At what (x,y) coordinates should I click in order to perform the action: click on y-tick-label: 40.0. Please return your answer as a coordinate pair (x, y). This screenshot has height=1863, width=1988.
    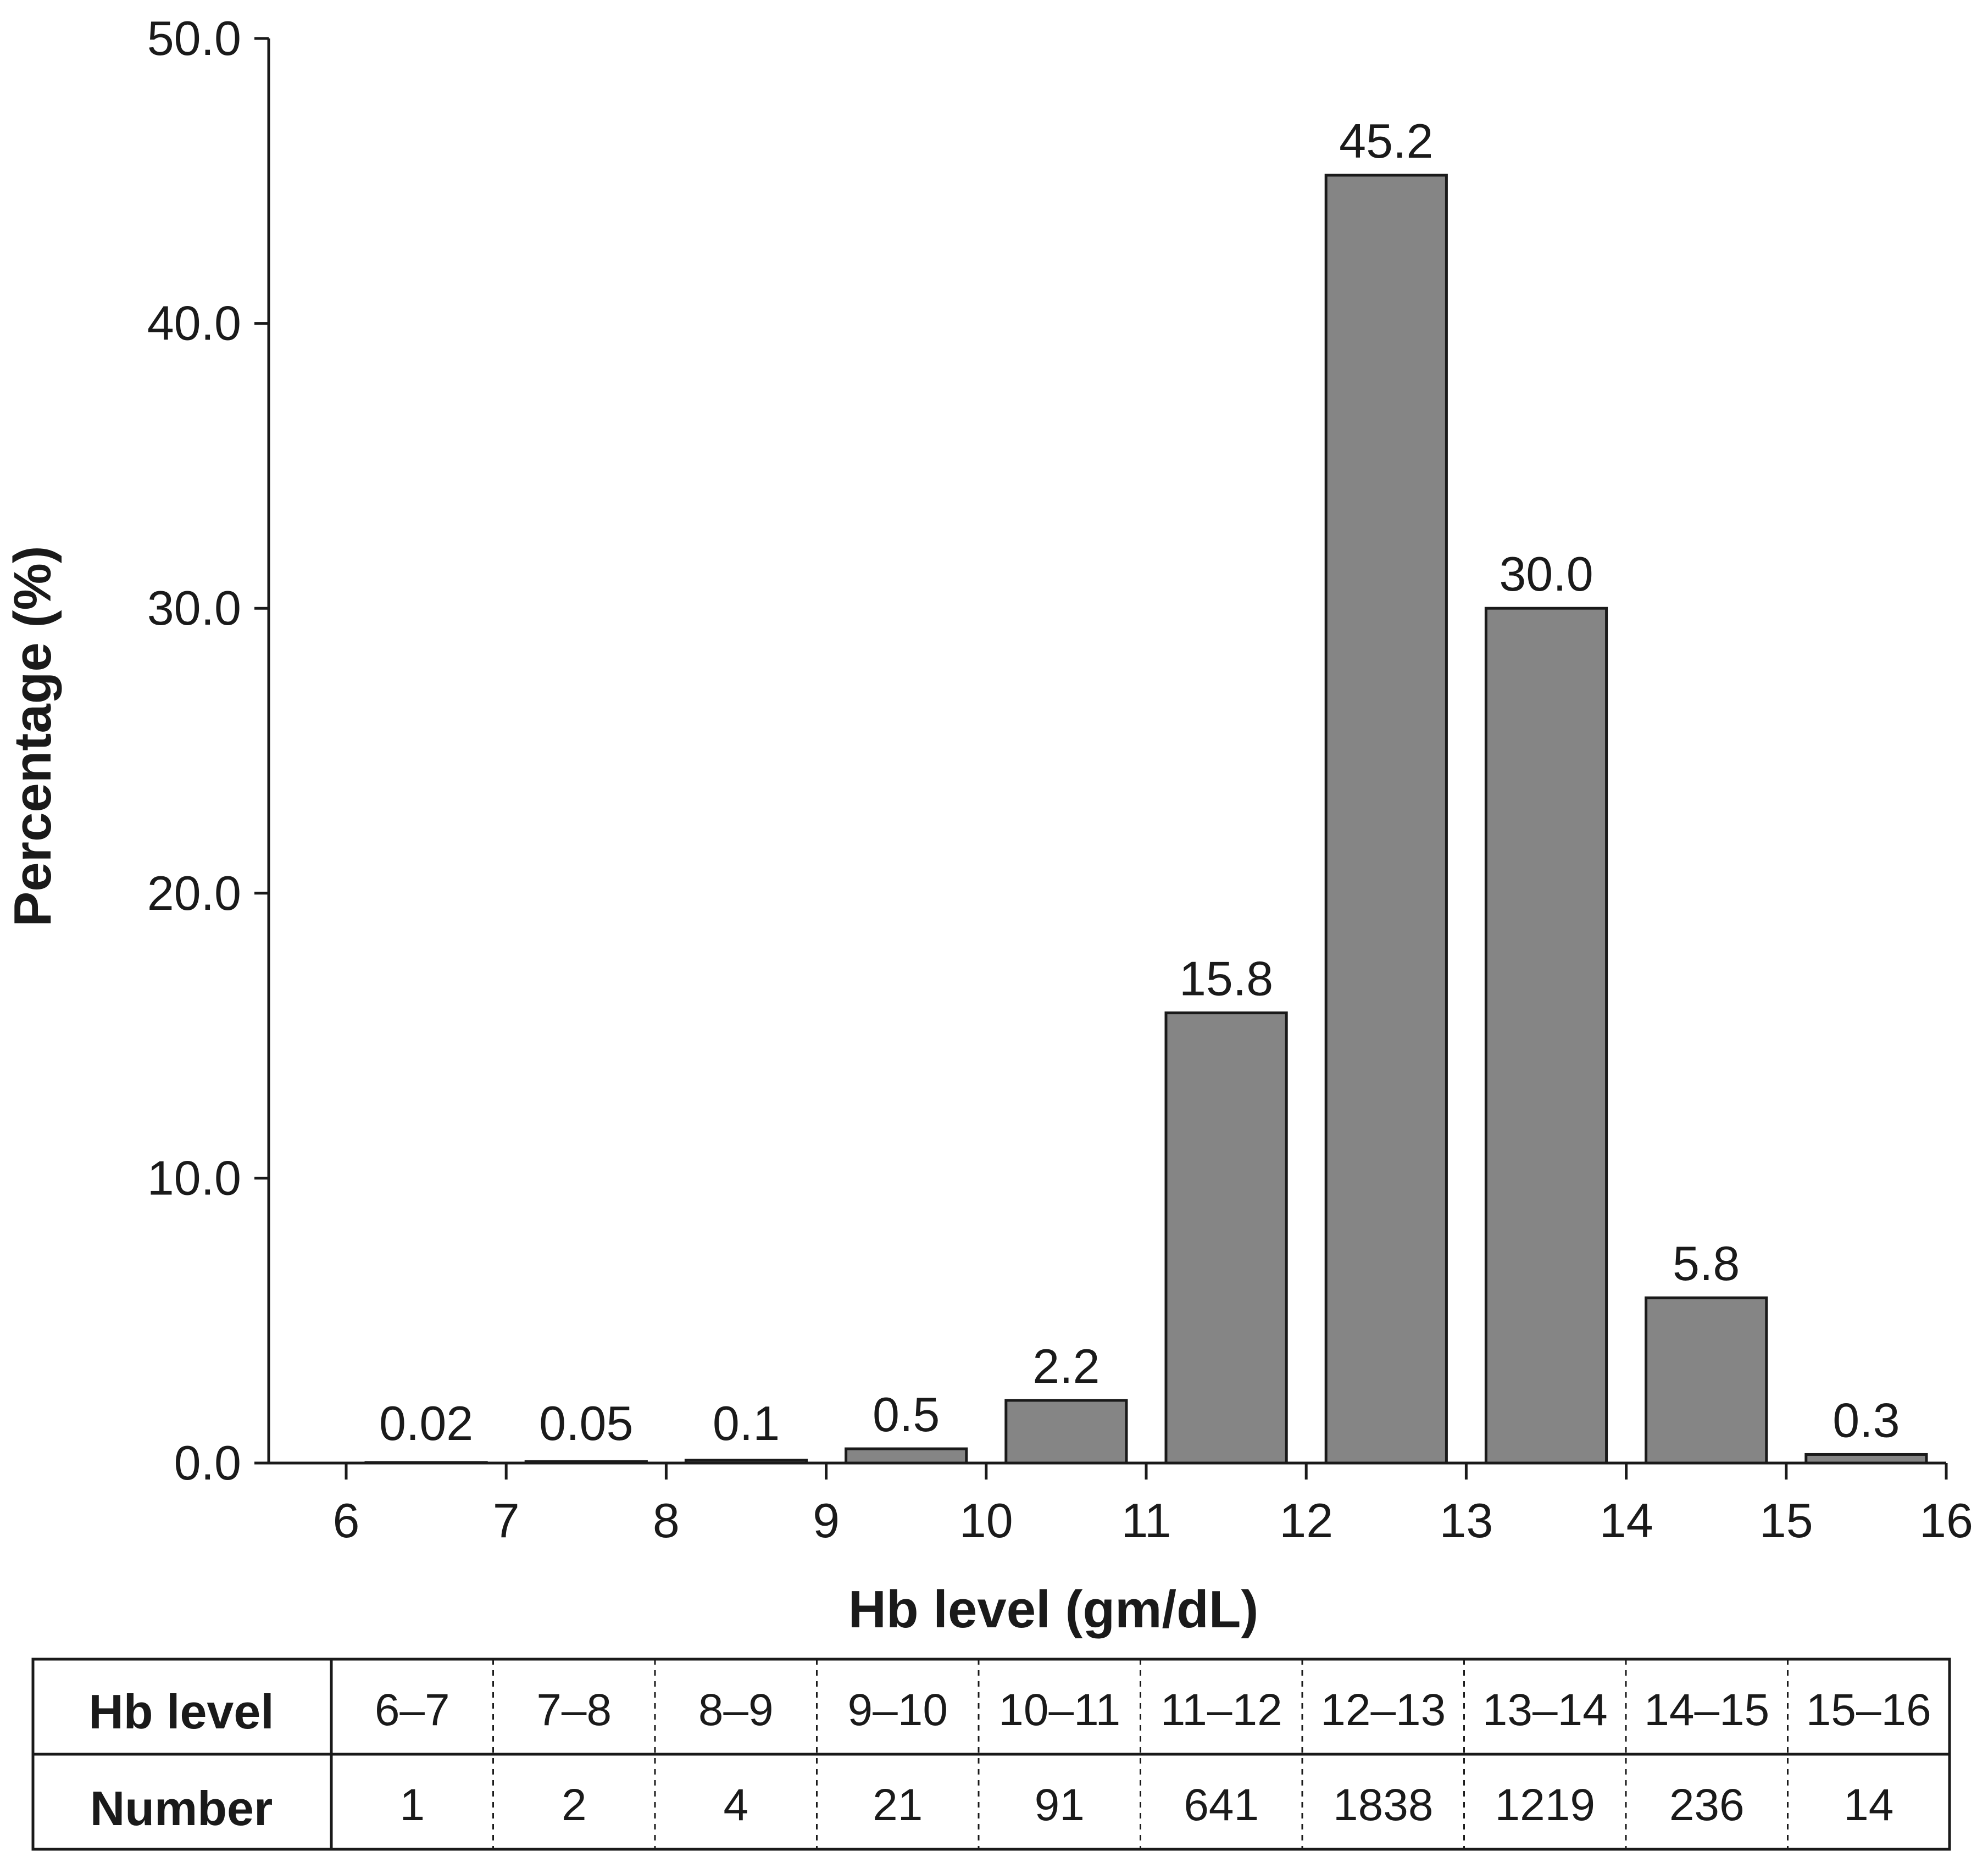
    Looking at the image, I should click on (194, 324).